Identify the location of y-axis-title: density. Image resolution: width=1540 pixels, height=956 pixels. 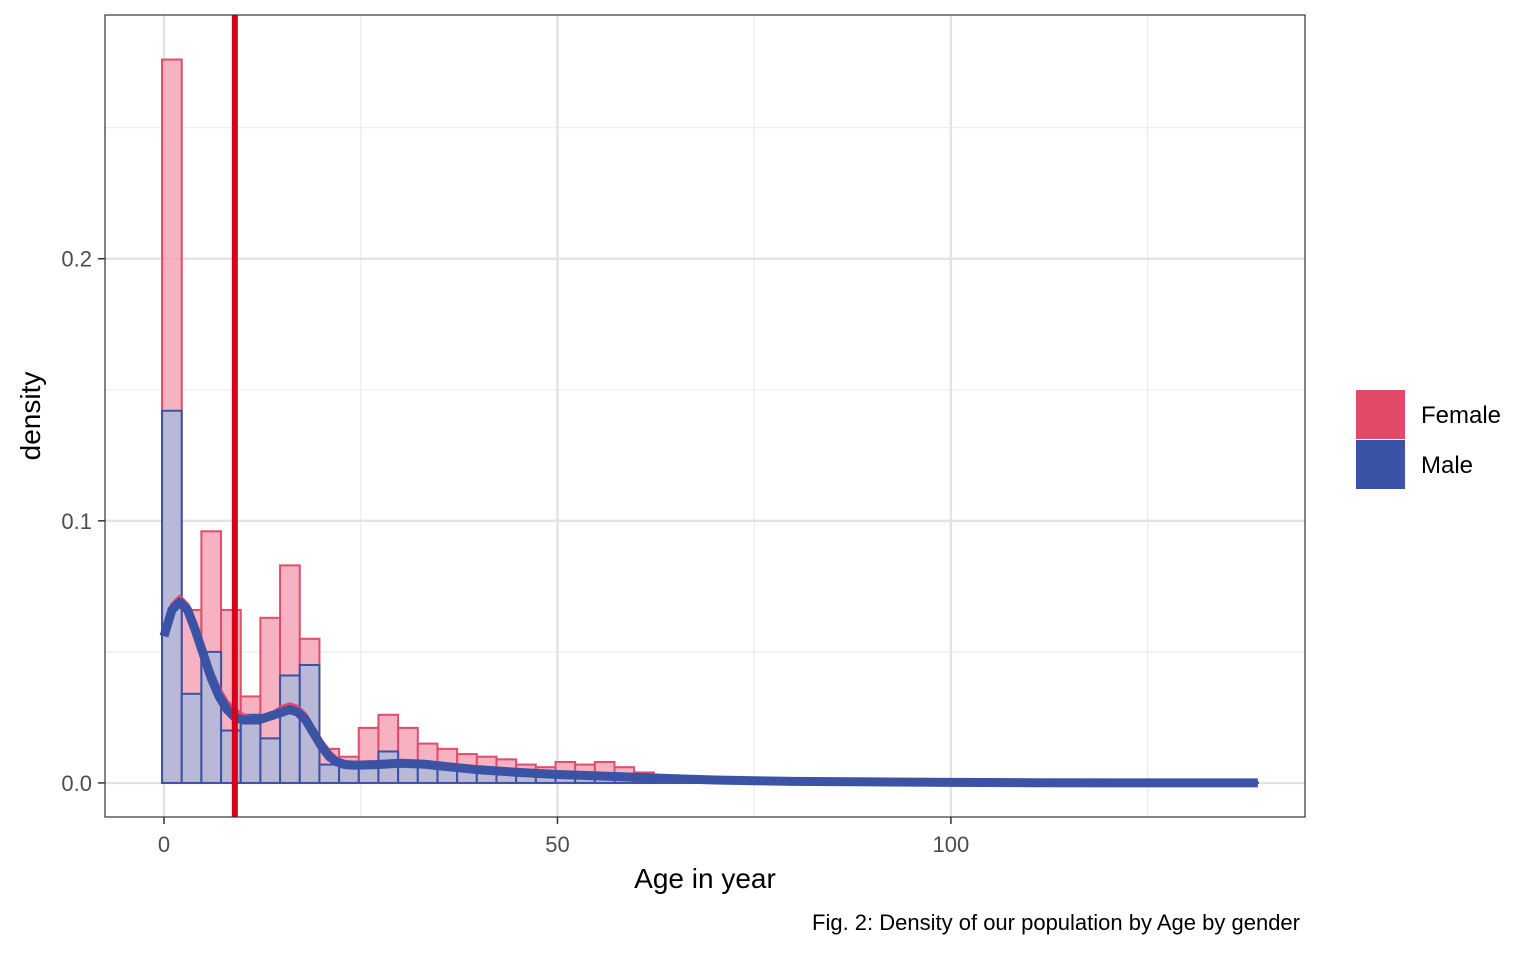
(30, 416).